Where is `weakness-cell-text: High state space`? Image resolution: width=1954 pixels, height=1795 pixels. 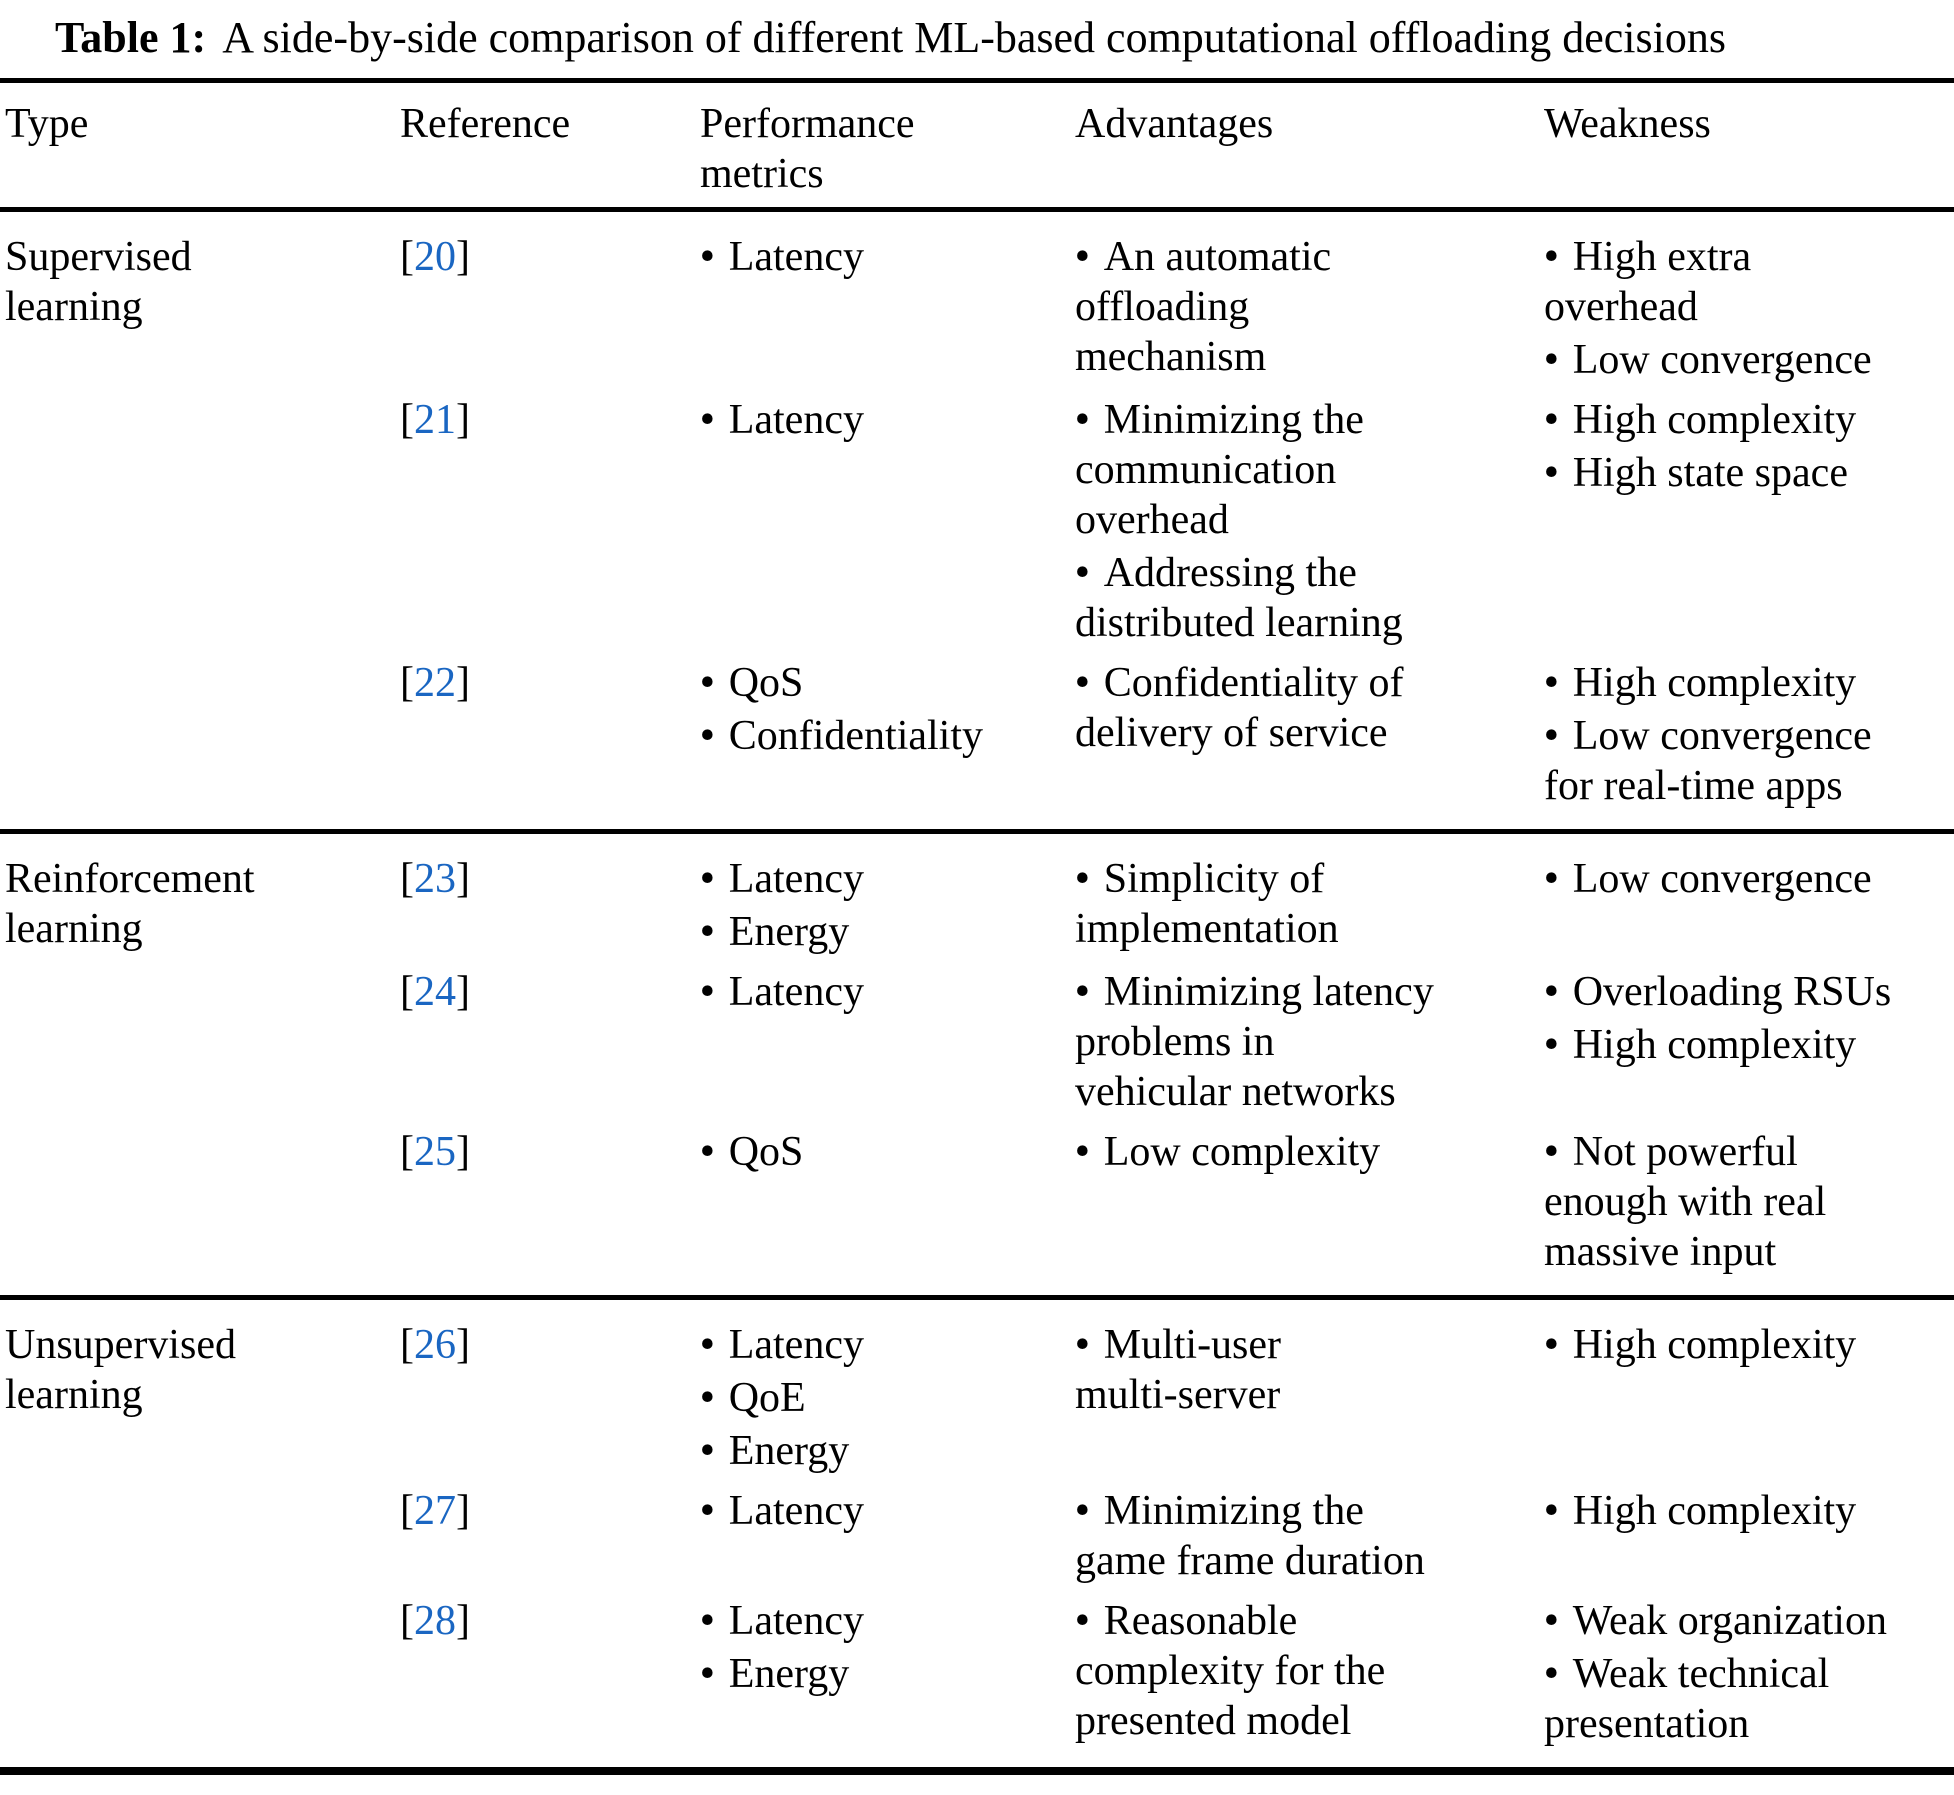
weakness-cell-text: High state space is located at coordinates (1710, 473).